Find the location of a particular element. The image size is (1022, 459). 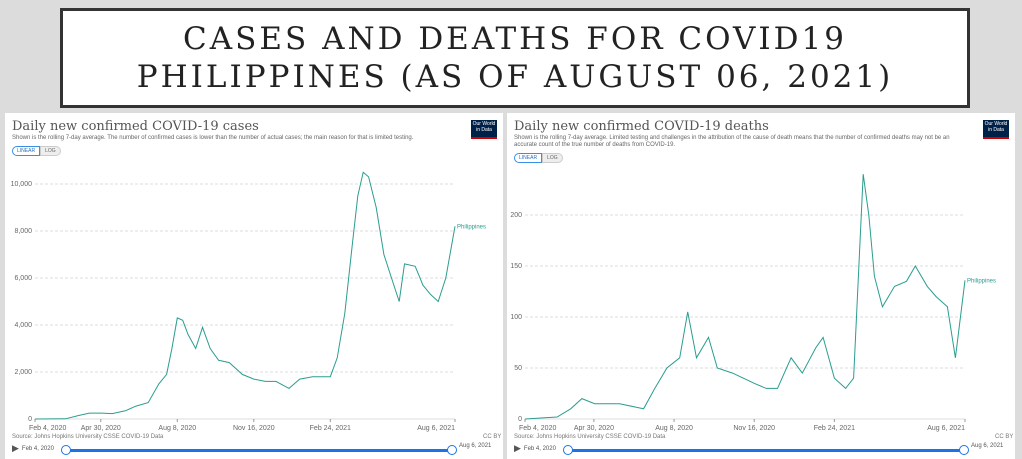

y-tick-label: 150 is located at coordinates (516, 266).